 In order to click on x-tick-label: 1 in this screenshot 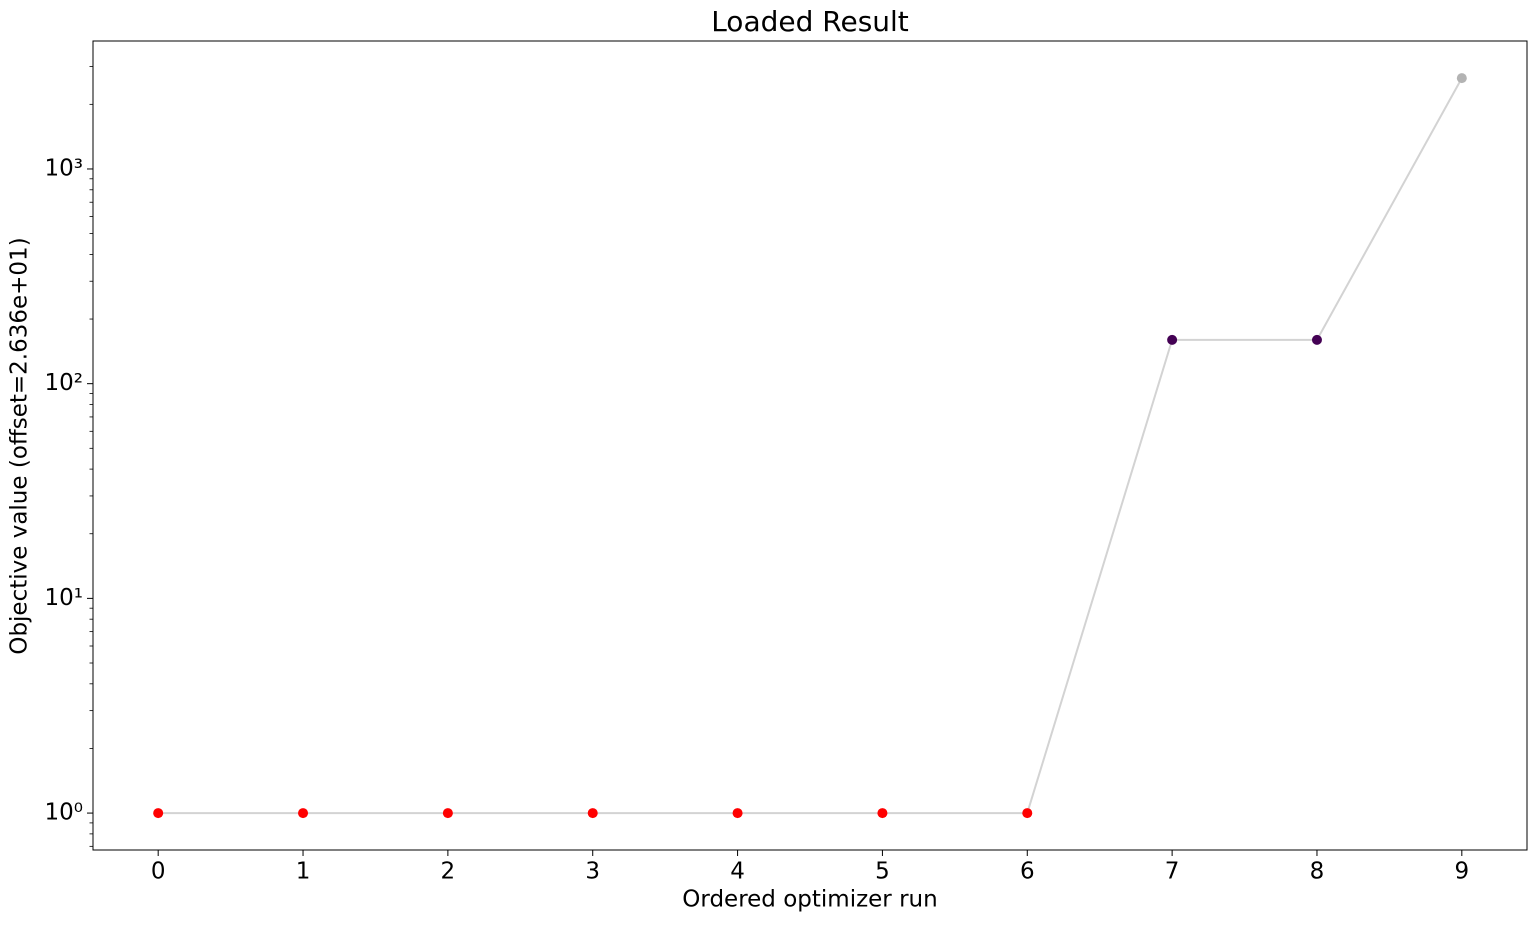, I will do `click(303, 872)`.